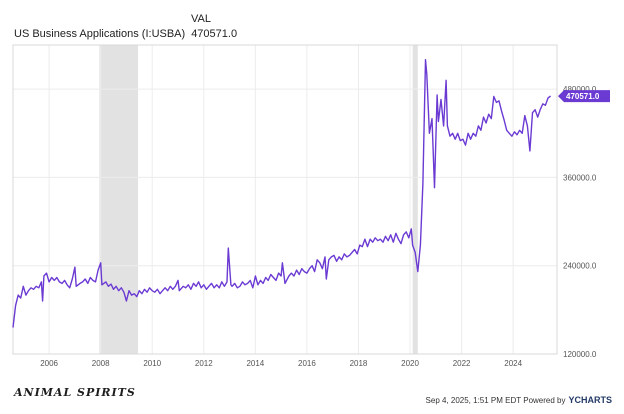  I want to click on x-tick-label: 2020, so click(410, 363).